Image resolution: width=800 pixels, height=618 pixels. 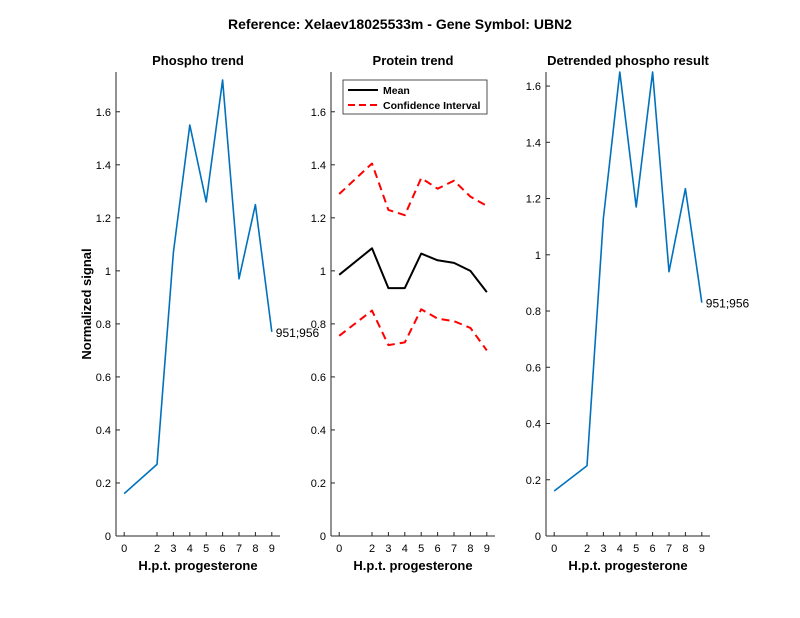 What do you see at coordinates (86, 303) in the screenshot?
I see `y-axis-label: Normalized signal` at bounding box center [86, 303].